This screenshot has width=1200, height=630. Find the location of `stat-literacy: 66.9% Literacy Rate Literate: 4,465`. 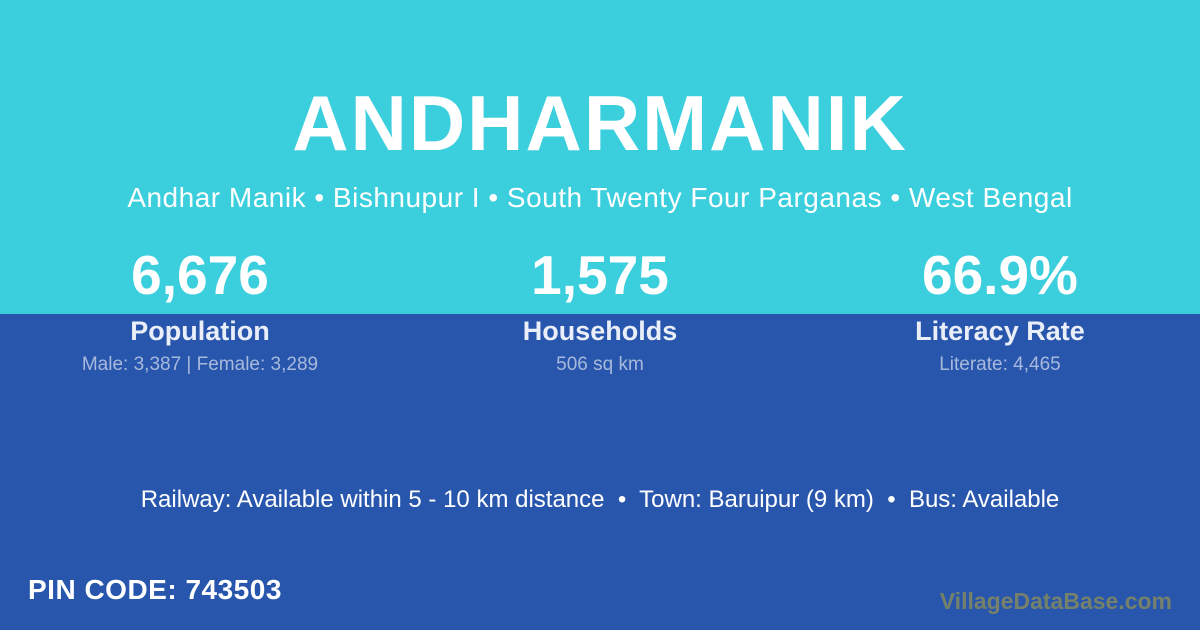

stat-literacy: 66.9% Literacy Rate Literate: 4,465 is located at coordinates (1000, 311).